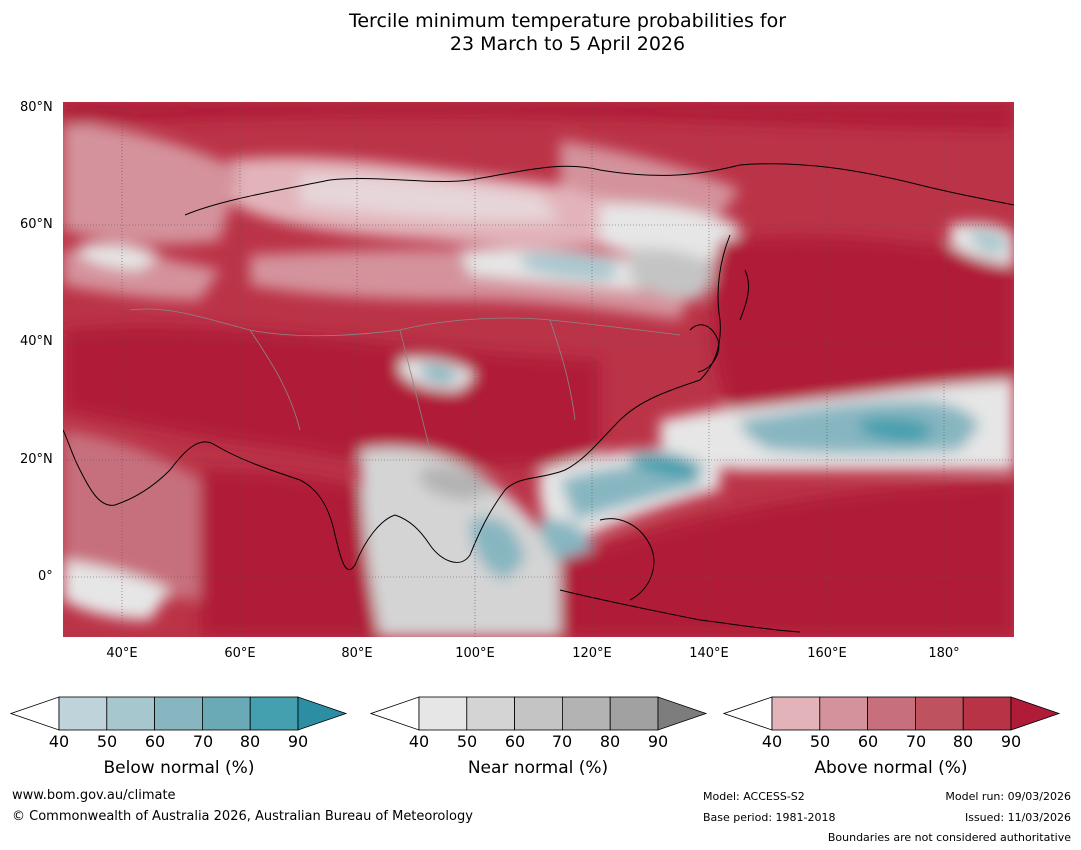 This screenshot has width=1081, height=850. What do you see at coordinates (891, 768) in the screenshot?
I see `colorbar-above-label: Above normal (%)` at bounding box center [891, 768].